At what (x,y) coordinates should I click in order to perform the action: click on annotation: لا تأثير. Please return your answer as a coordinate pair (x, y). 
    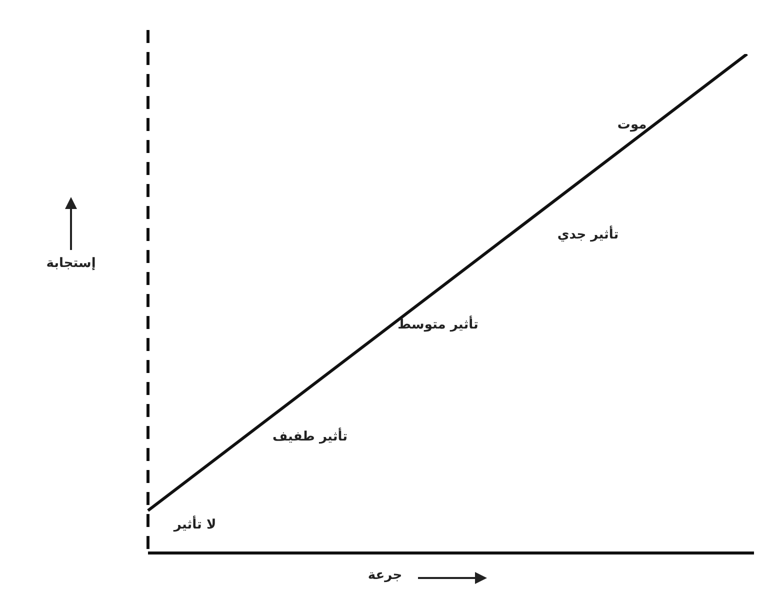
    Looking at the image, I should click on (194, 523).